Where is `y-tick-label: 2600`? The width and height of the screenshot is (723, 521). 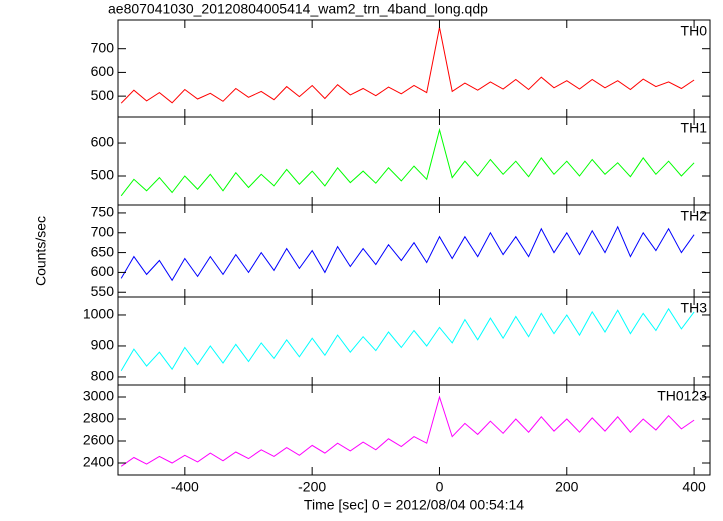 y-tick-label: 2600 is located at coordinates (98, 440).